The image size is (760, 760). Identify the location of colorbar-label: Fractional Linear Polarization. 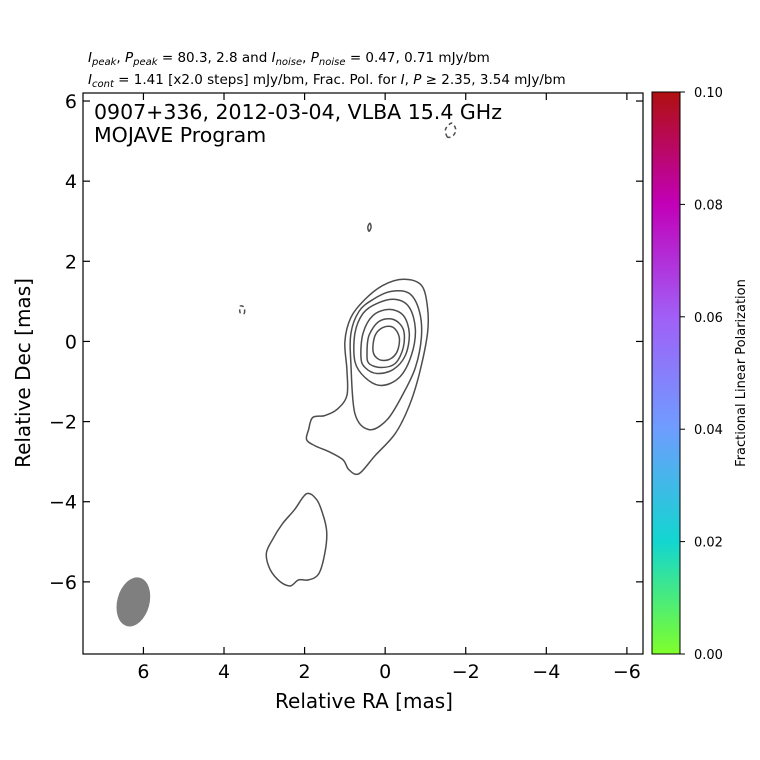
(741, 373).